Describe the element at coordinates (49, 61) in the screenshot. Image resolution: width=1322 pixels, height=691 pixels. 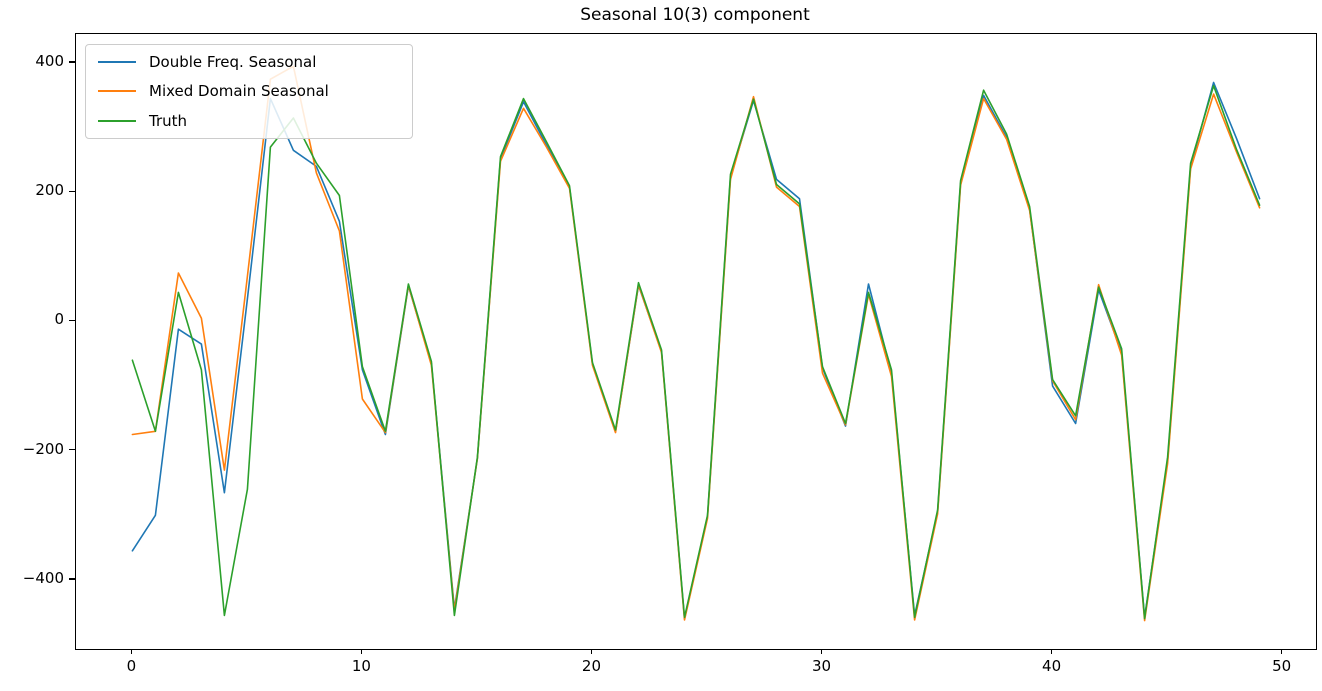
I see `y-tick-label: 400` at that location.